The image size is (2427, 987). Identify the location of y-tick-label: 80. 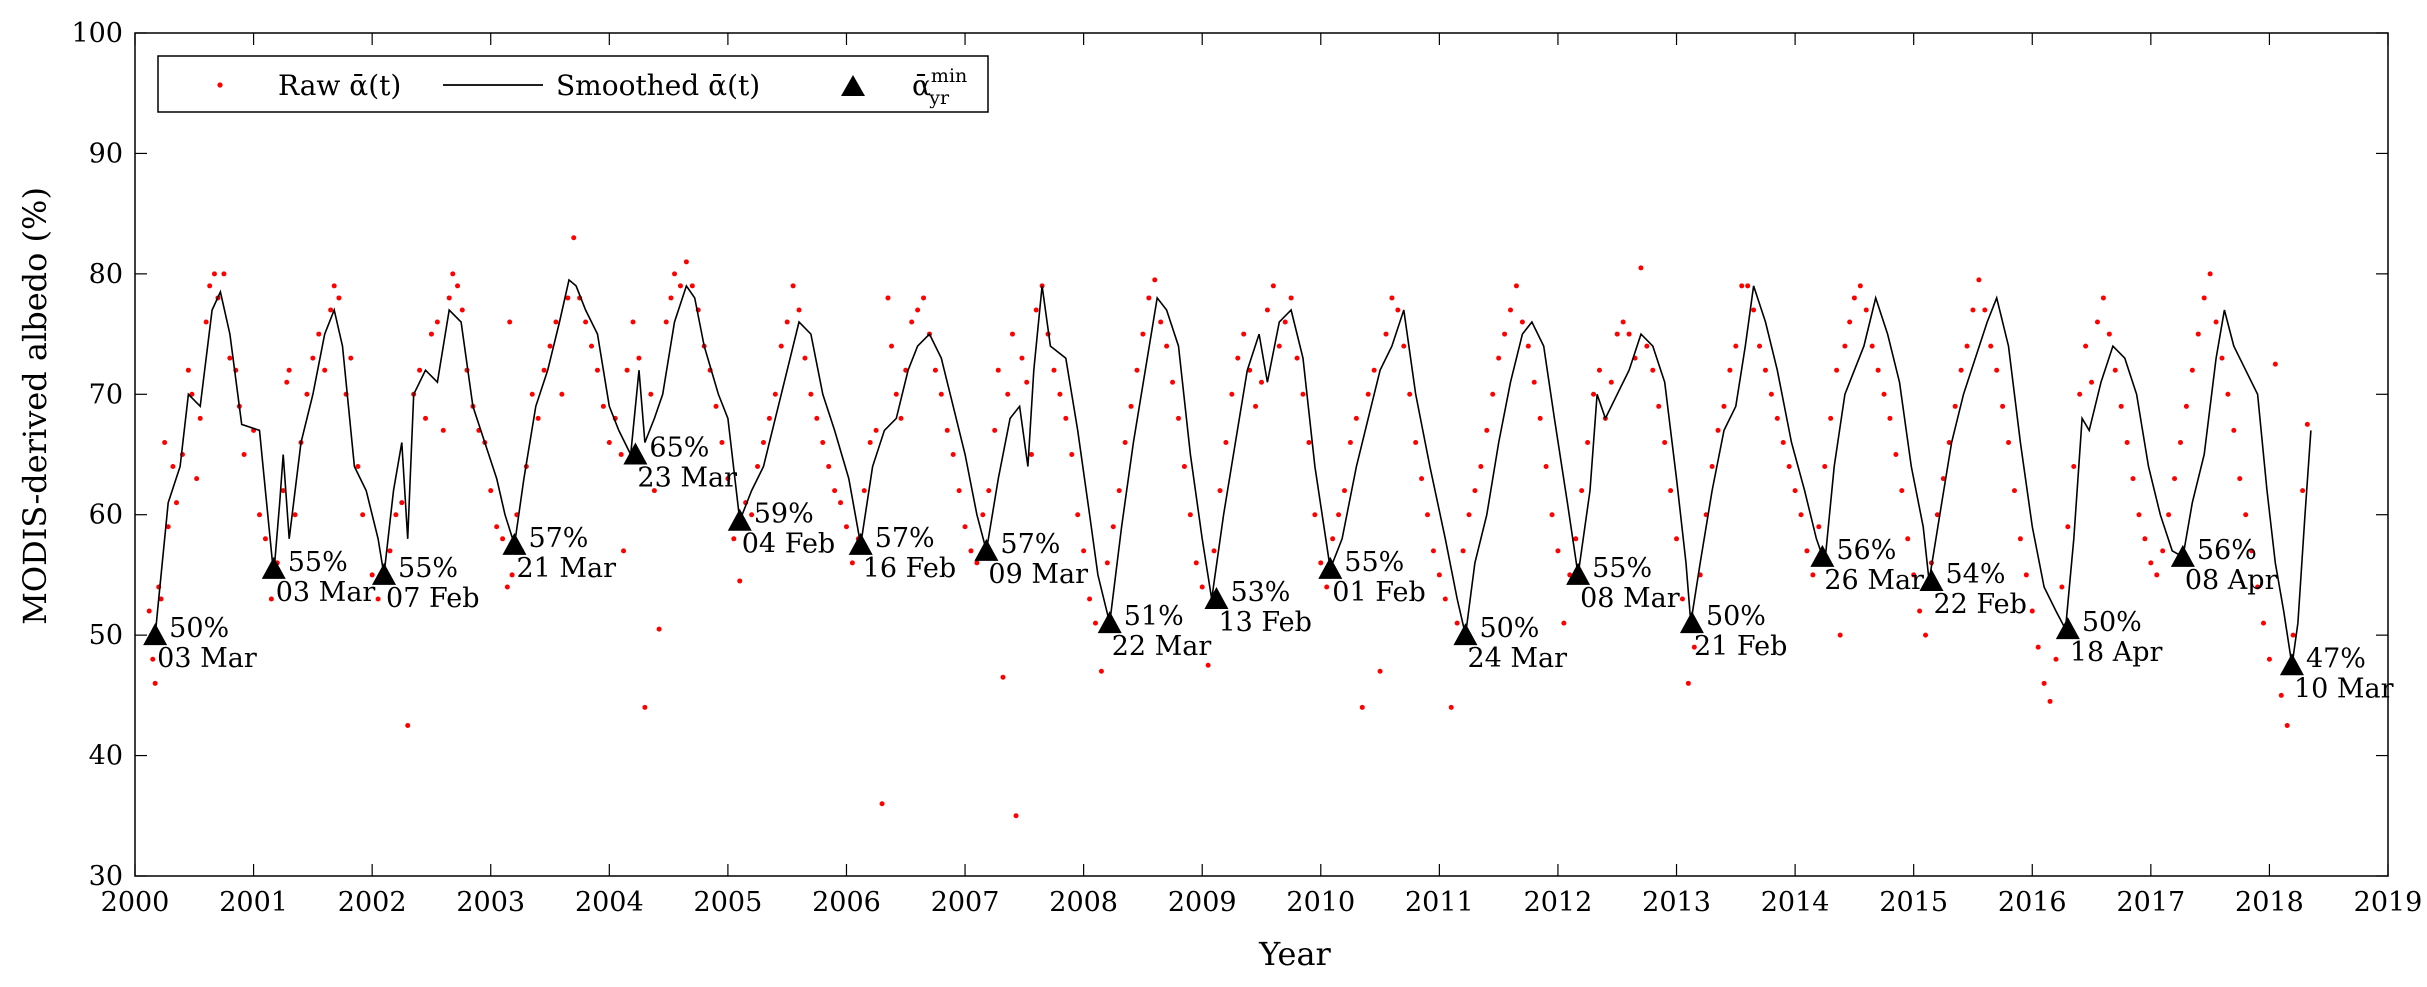
(106, 274).